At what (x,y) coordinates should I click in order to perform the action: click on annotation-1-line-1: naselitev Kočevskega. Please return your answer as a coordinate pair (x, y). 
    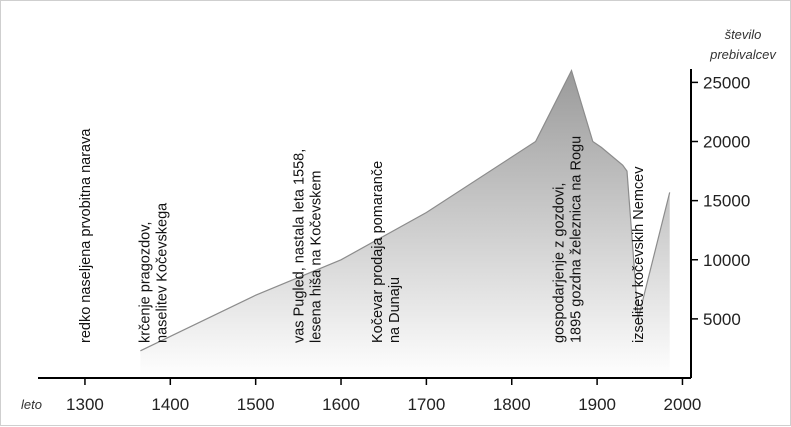
    Looking at the image, I should click on (163, 272).